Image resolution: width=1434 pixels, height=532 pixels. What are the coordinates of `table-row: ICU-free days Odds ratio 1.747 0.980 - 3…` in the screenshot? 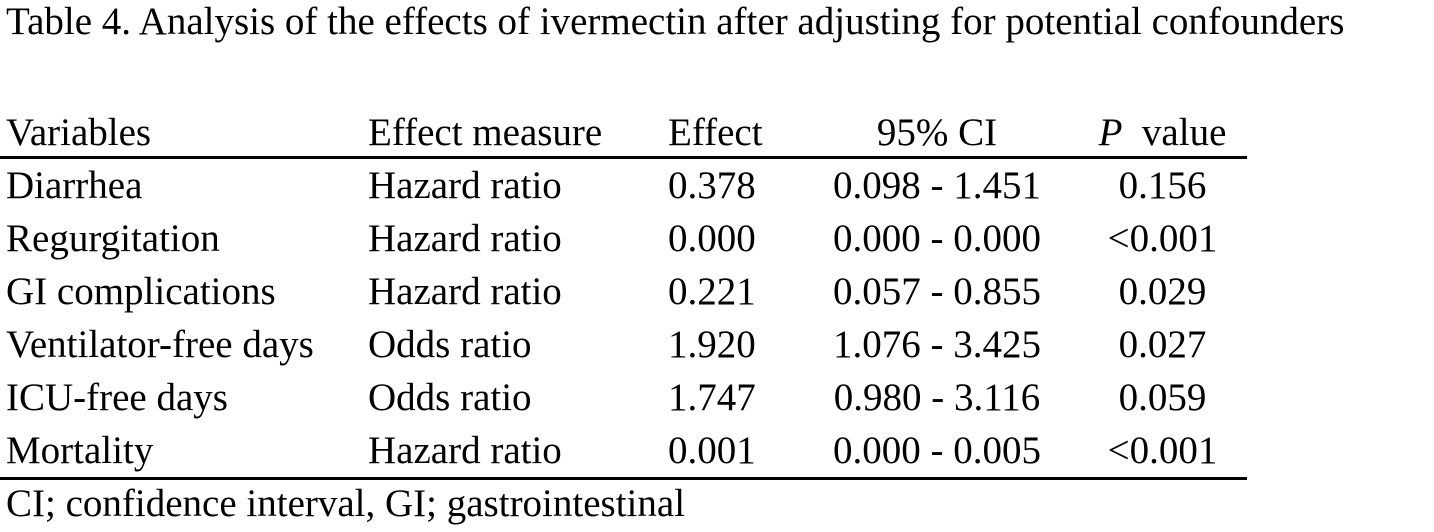 It's located at (623, 397).